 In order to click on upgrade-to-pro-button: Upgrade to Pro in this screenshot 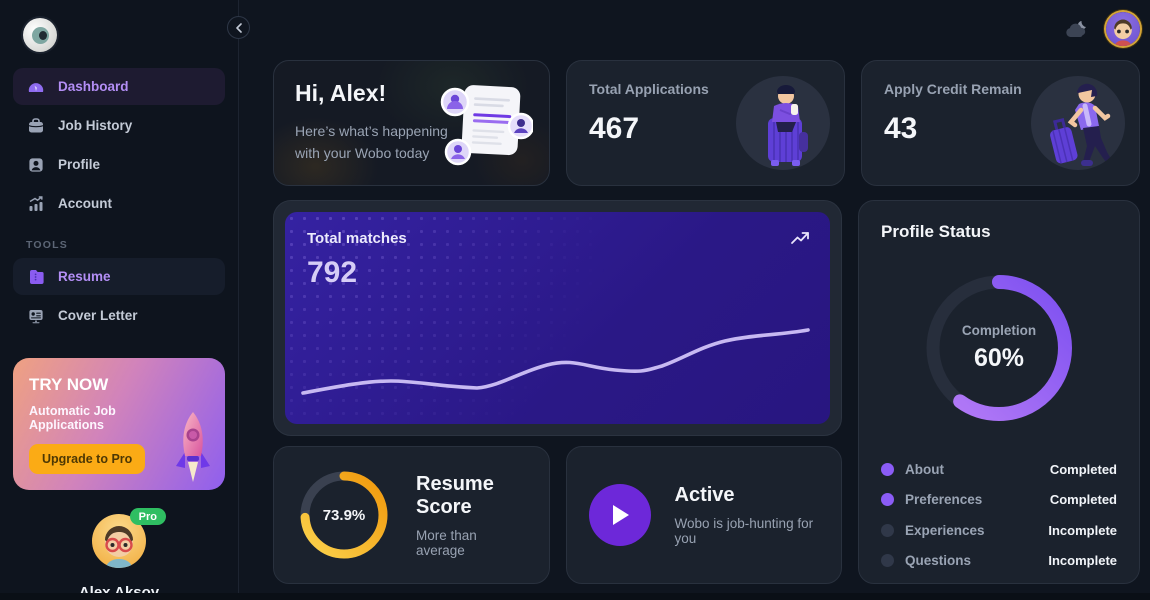, I will do `click(87, 459)`.